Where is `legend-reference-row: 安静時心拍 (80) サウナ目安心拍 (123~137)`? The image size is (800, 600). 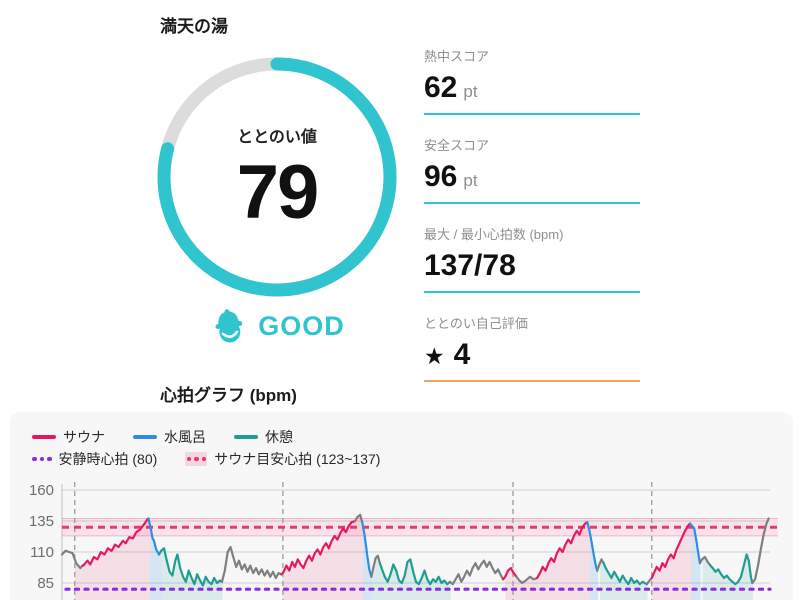
legend-reference-row: 安静時心拍 (80) サウナ目安心拍 (123~137) is located at coordinates (412, 459).